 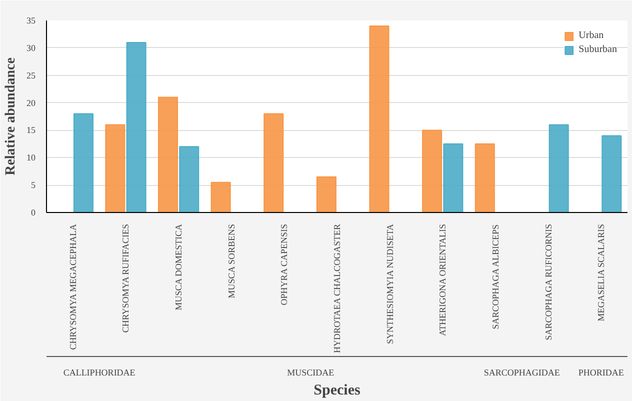 I want to click on x-tick-label: SYNTHESIOMYIA NUDISETA, so click(x=389, y=283).